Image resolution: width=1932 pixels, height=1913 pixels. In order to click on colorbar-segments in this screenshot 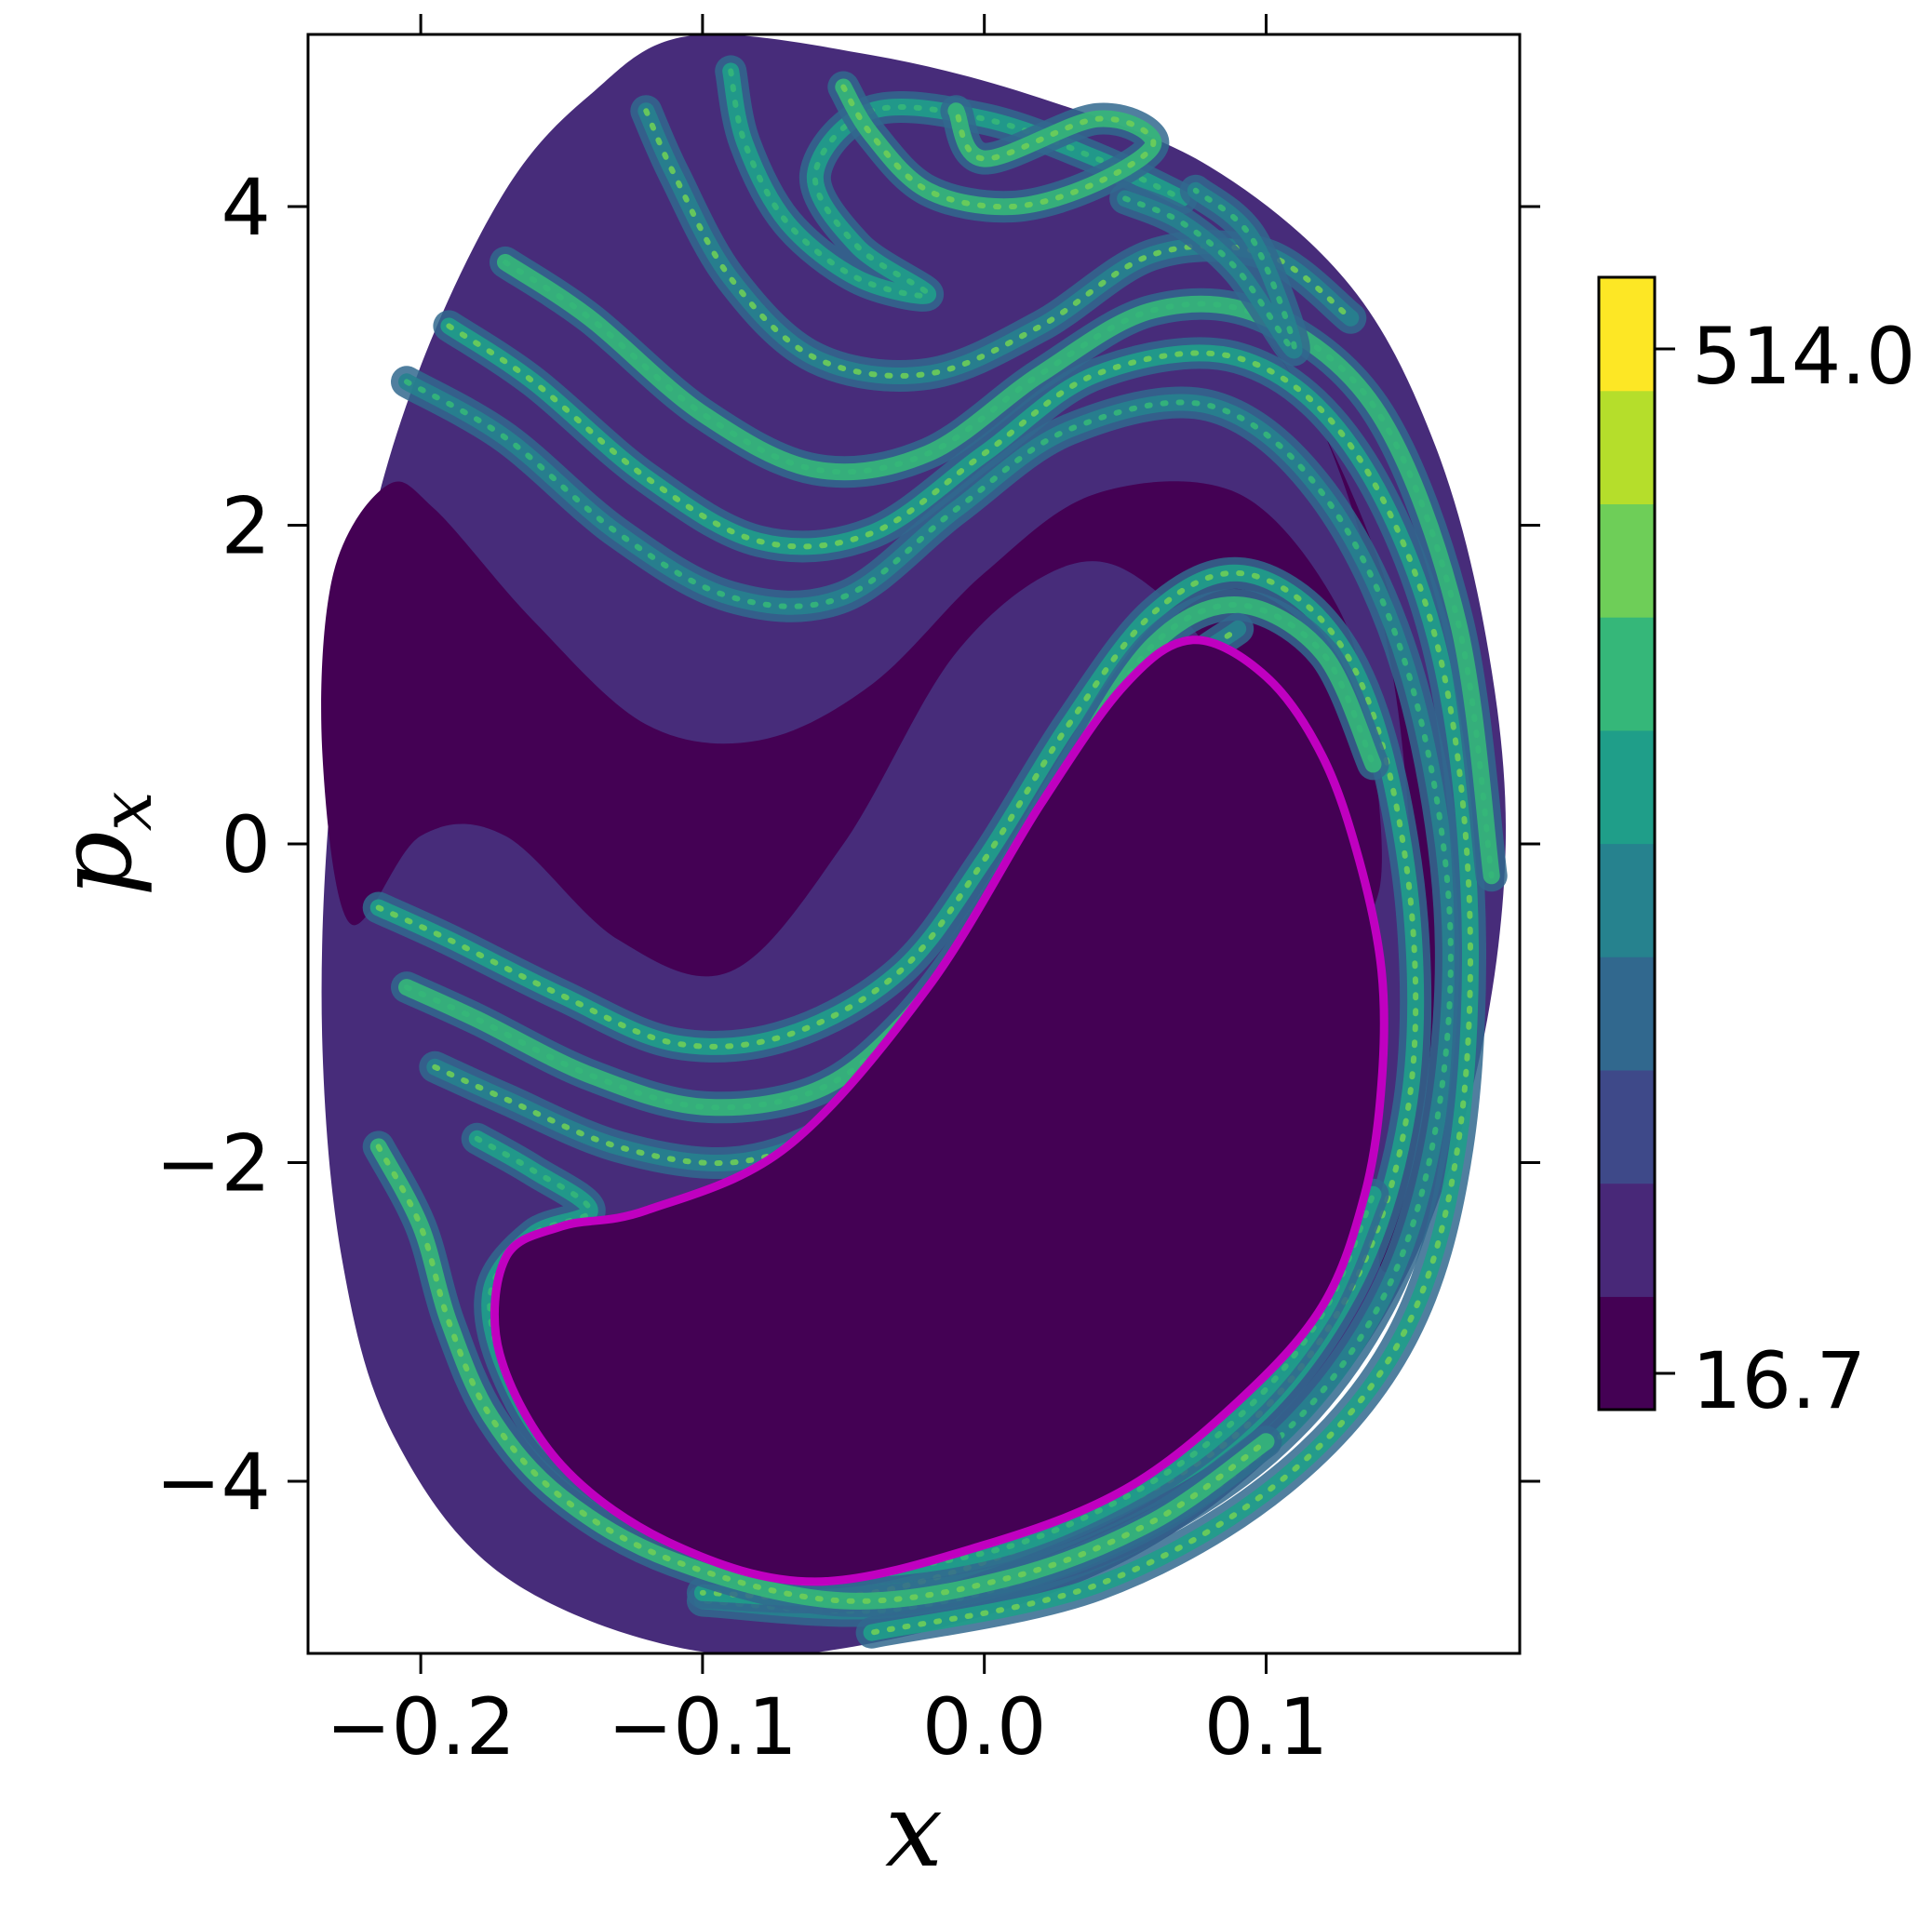, I will do `click(1627, 844)`.